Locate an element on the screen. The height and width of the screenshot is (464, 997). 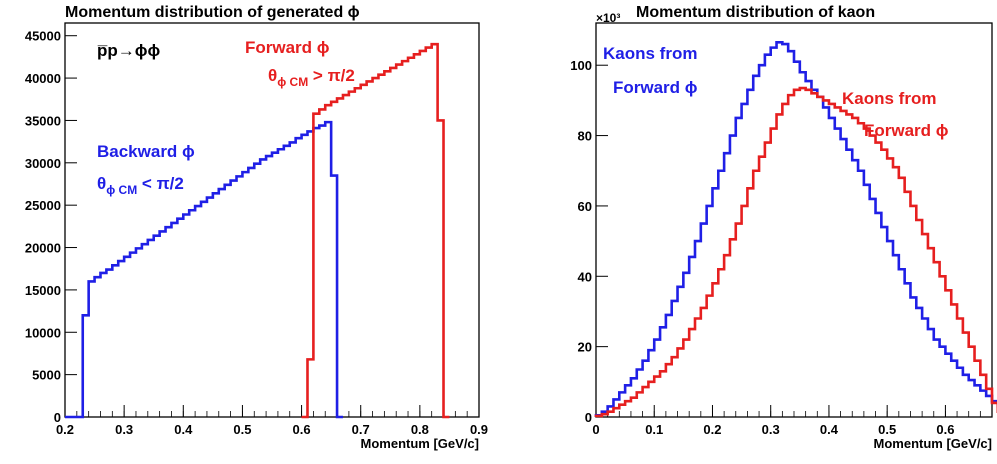
left-chart-title: Momentum distribution of generated ϕ is located at coordinates (212, 12).